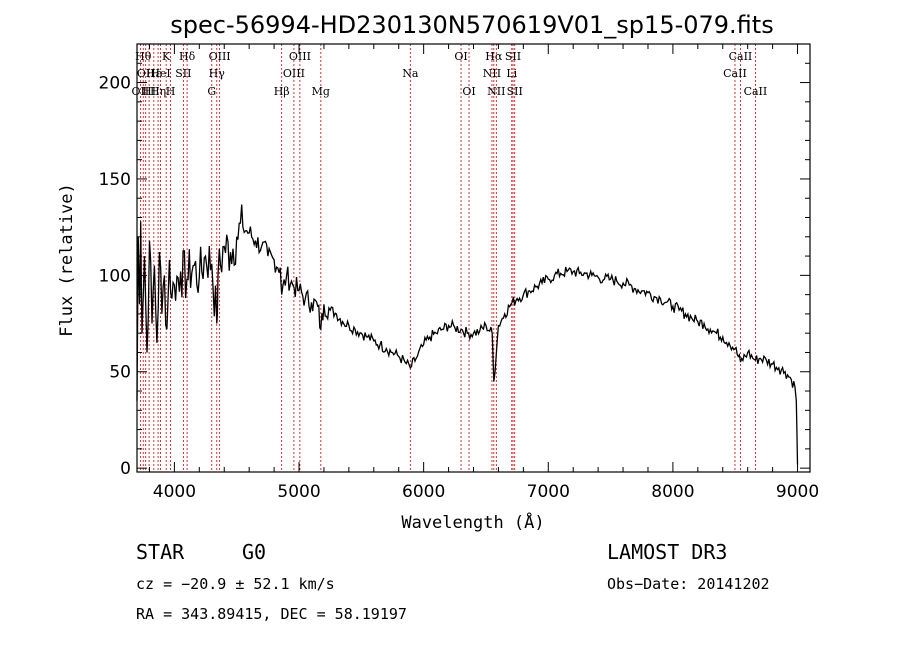  I want to click on spectral-line-label: Hη, so click(158, 91).